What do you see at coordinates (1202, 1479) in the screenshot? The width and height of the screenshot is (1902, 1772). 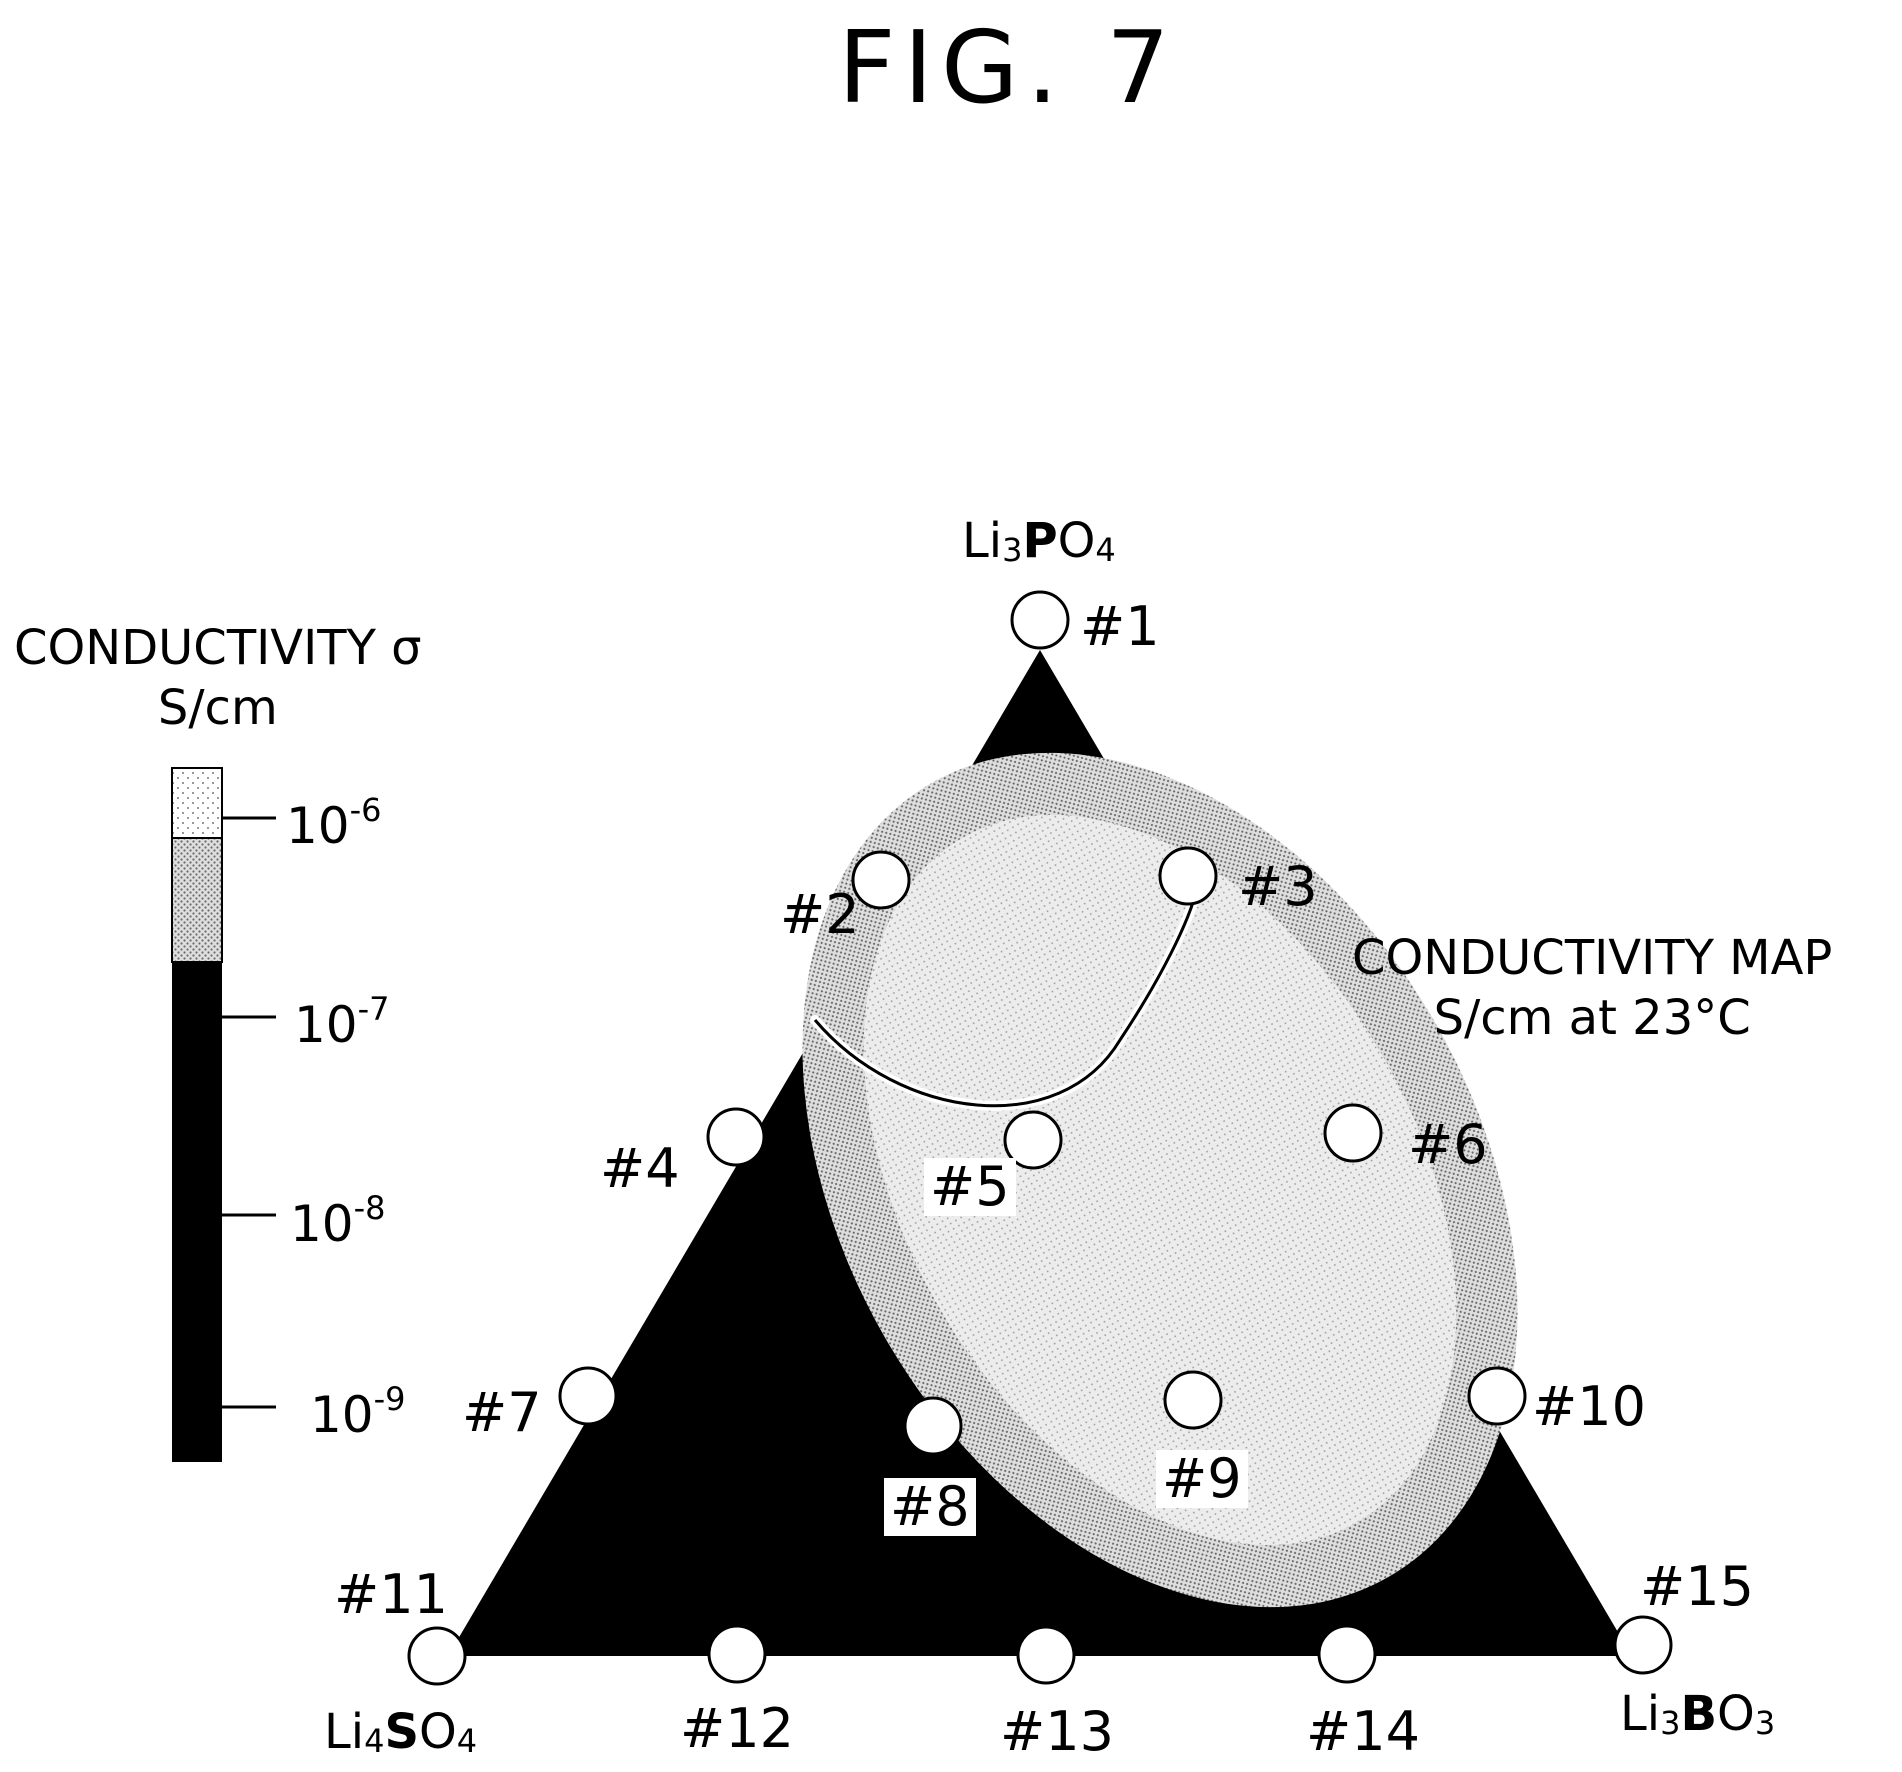 I see `point-label-9: #9` at bounding box center [1202, 1479].